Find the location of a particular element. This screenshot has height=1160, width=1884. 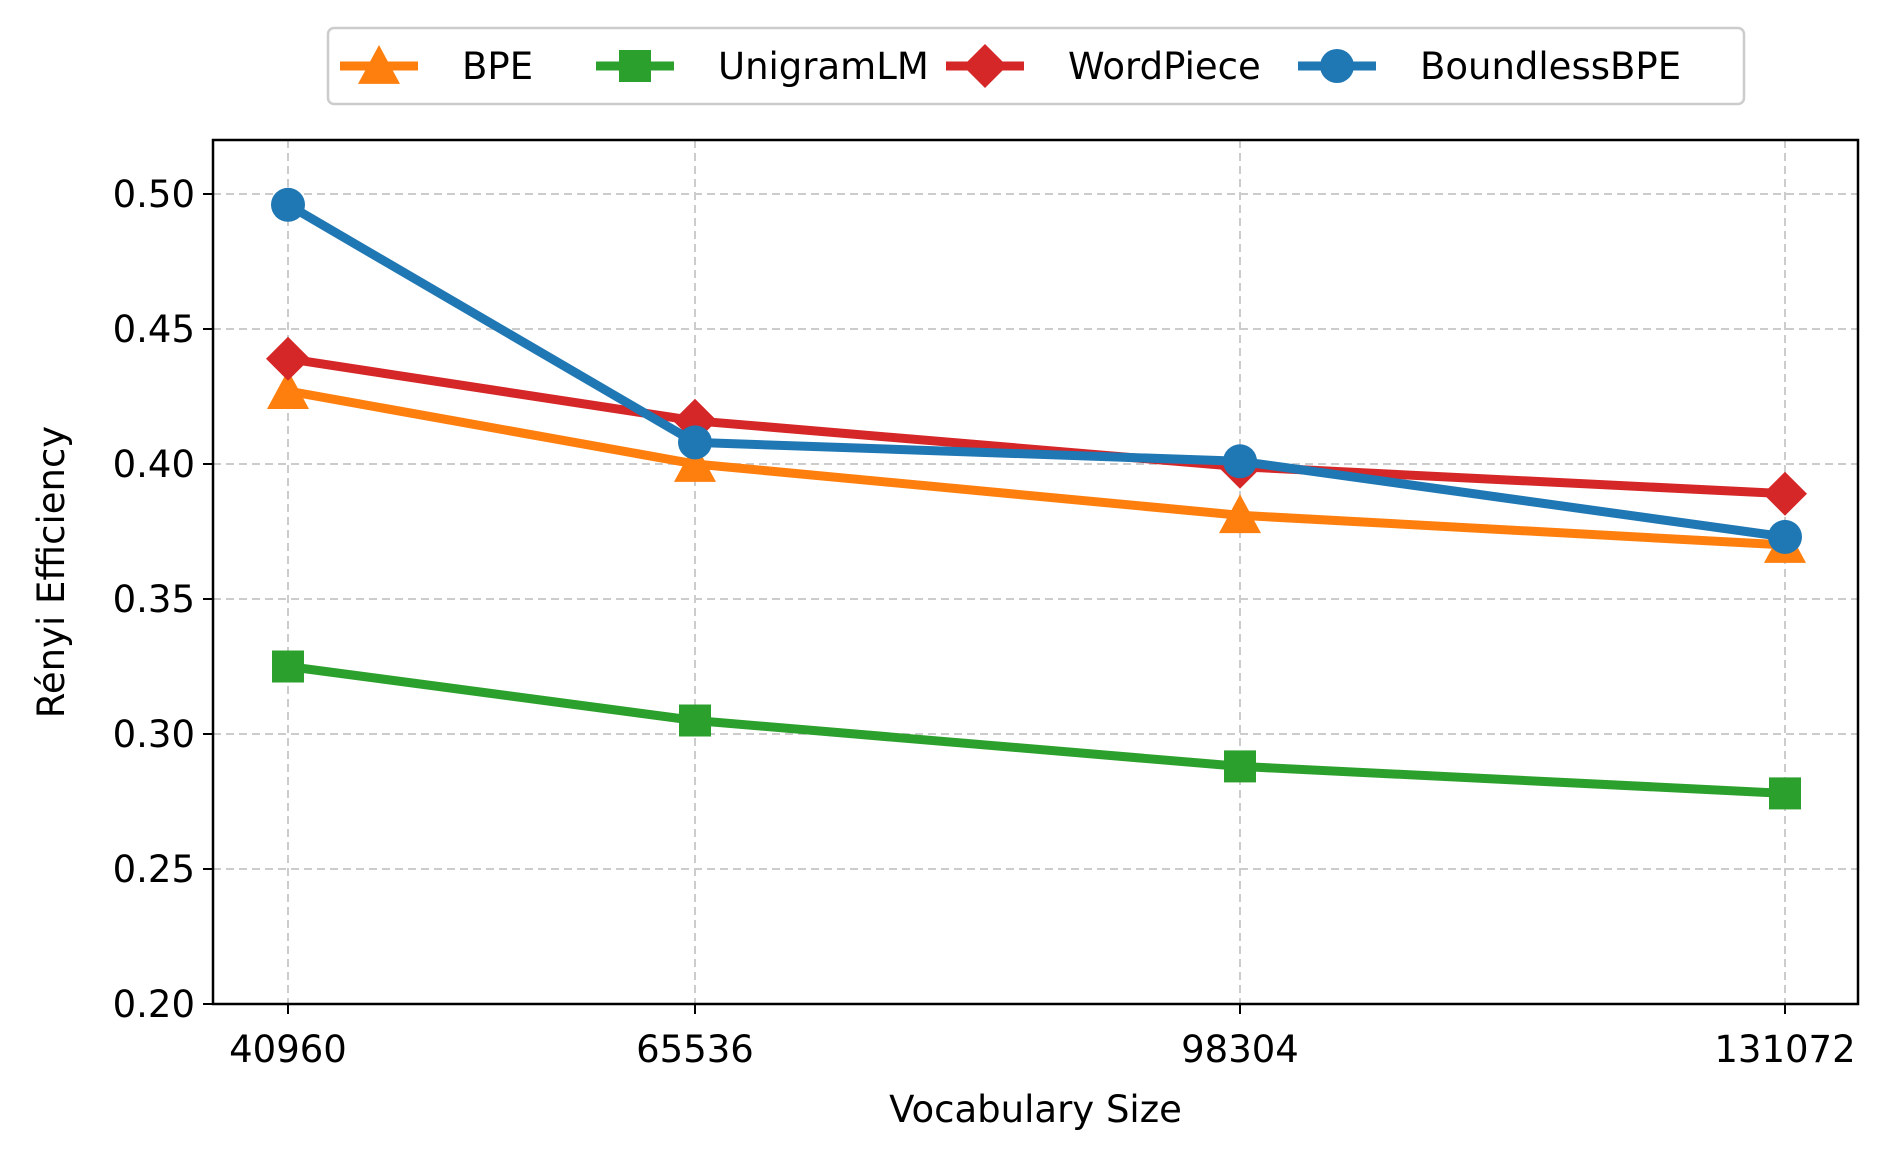

y-tick-label: 0.25 is located at coordinates (154, 869).